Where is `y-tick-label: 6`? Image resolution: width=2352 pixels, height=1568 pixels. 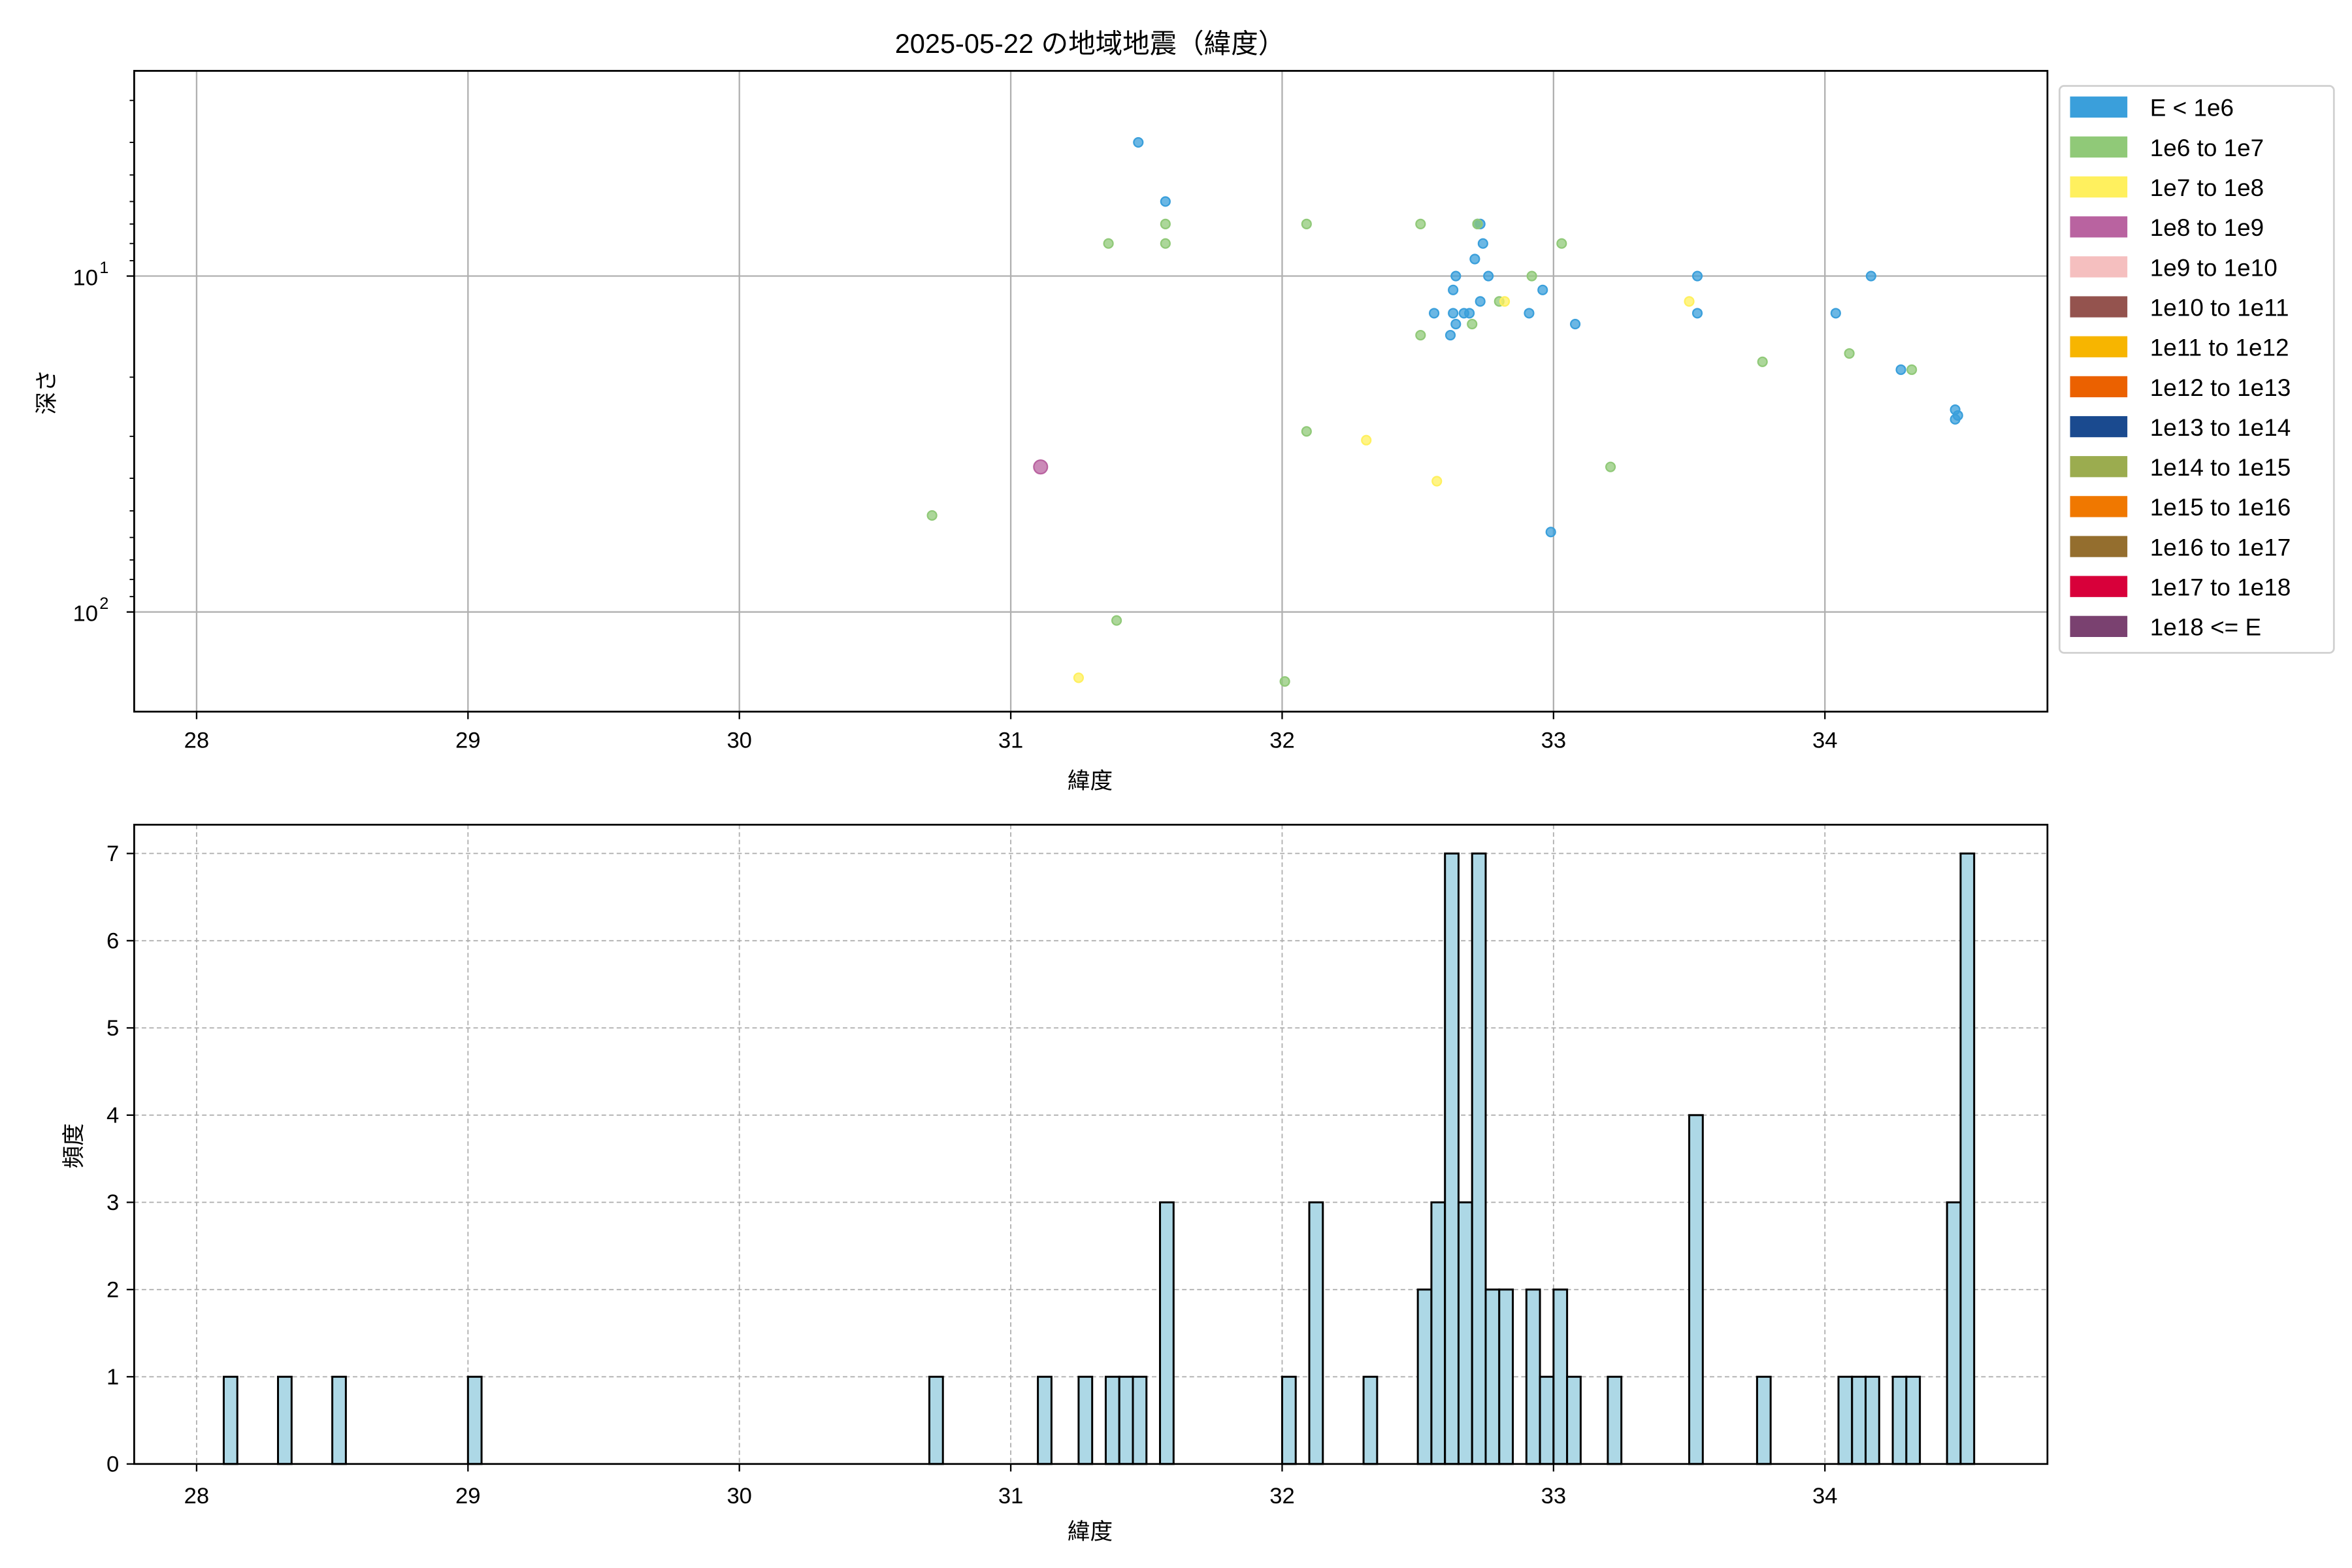 y-tick-label: 6 is located at coordinates (112, 940).